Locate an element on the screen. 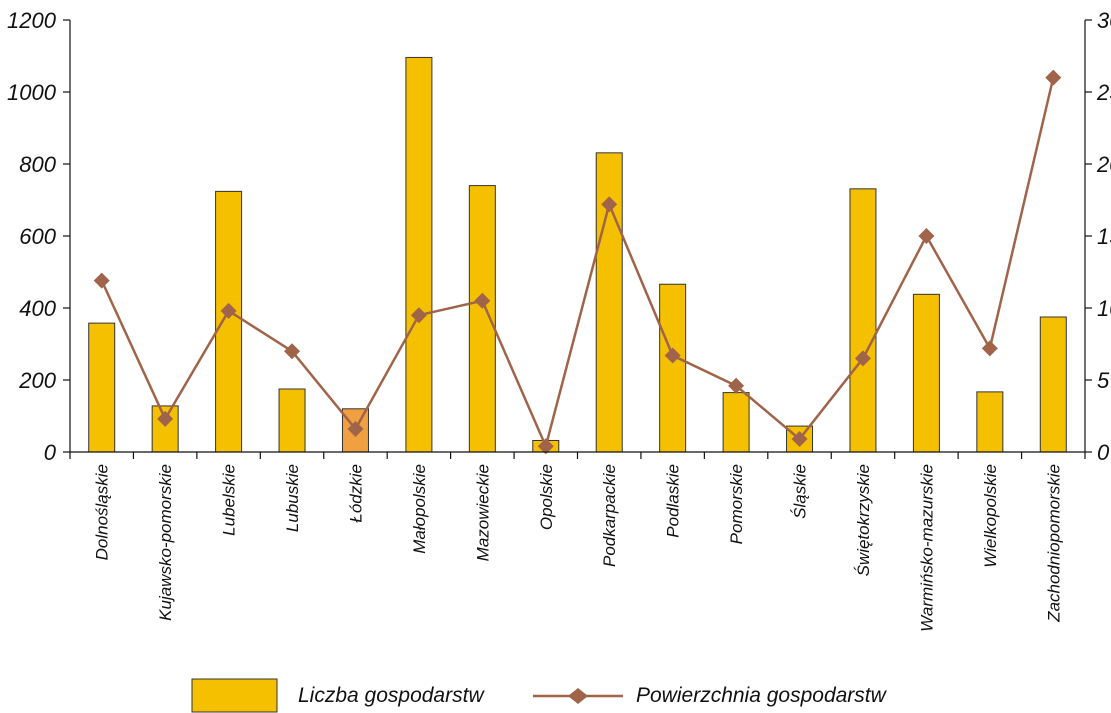 This screenshot has width=1111, height=713. category-label: Łódzkie is located at coordinates (355, 493).